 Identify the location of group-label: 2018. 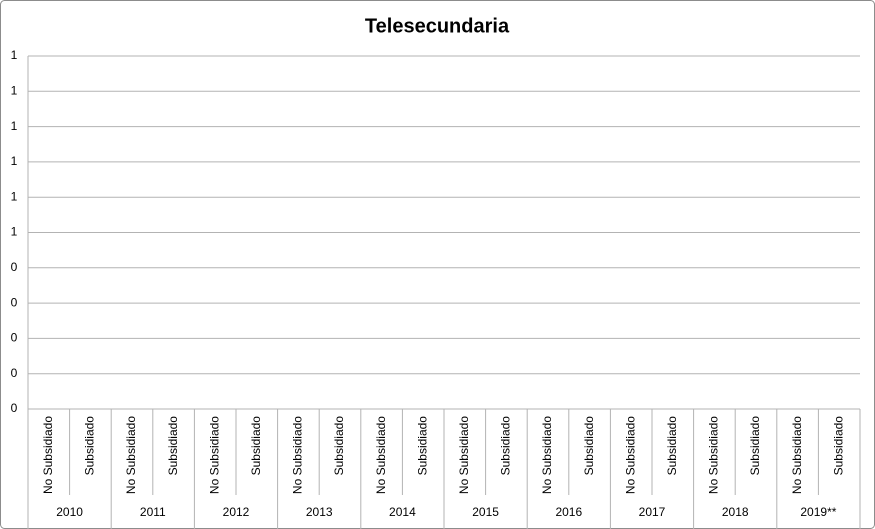
(735, 512).